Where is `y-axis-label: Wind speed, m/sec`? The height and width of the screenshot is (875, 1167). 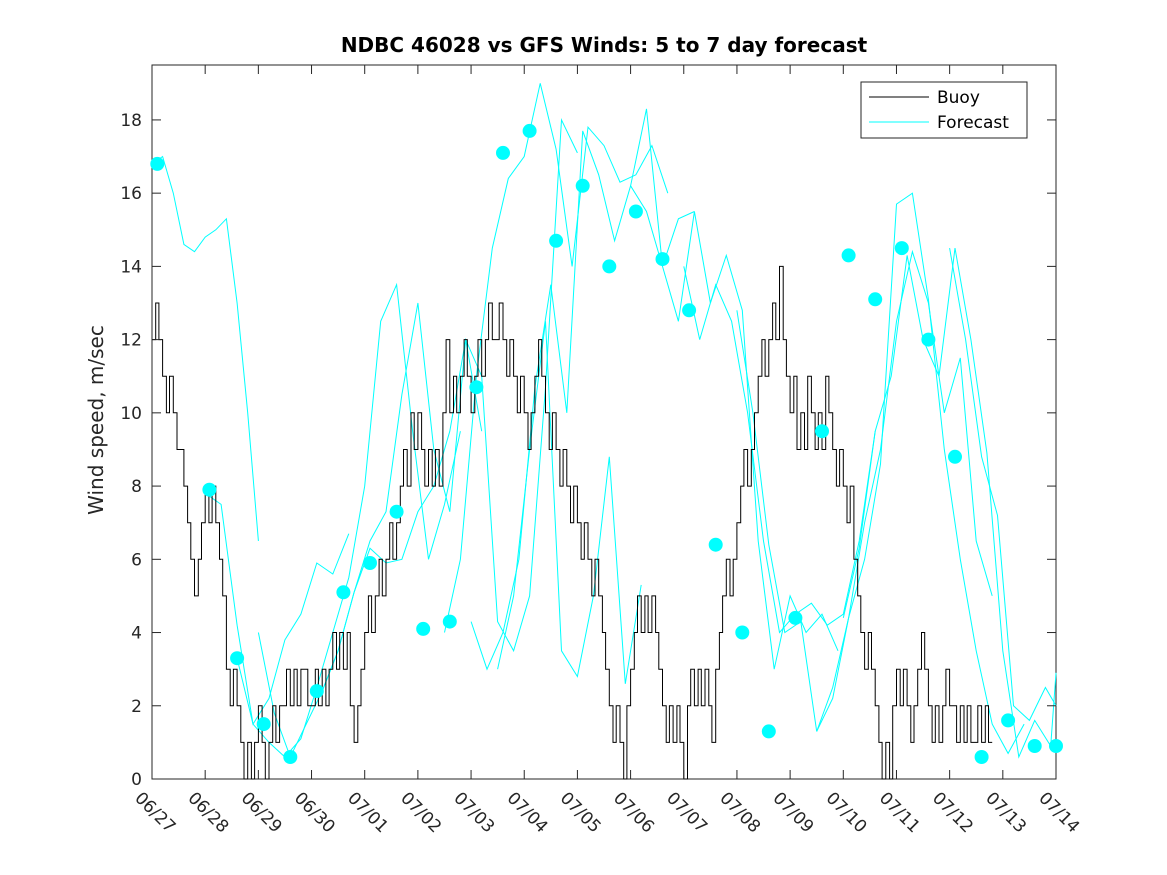 y-axis-label: Wind speed, m/sec is located at coordinates (96, 420).